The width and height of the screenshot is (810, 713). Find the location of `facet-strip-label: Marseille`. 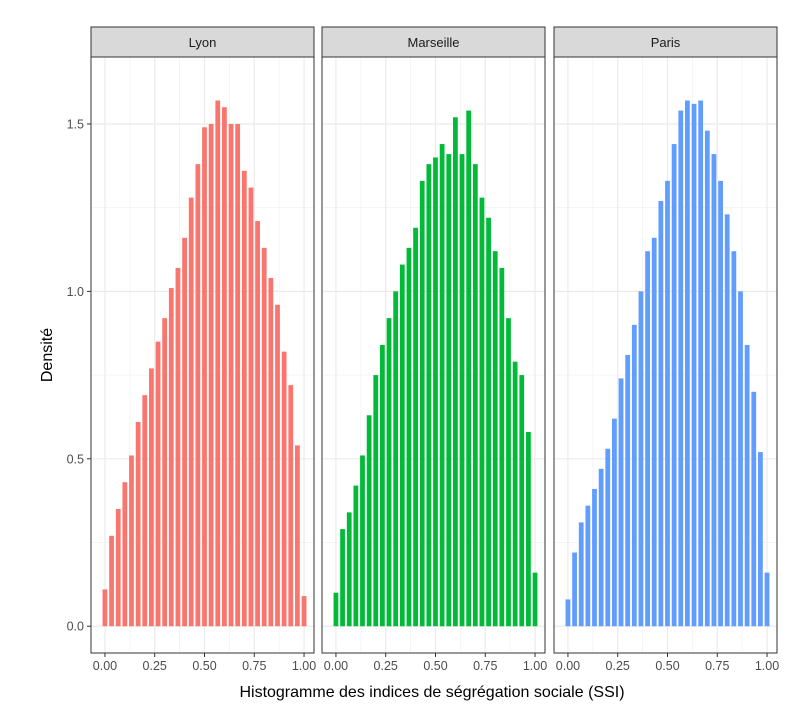

facet-strip-label: Marseille is located at coordinates (433, 42).